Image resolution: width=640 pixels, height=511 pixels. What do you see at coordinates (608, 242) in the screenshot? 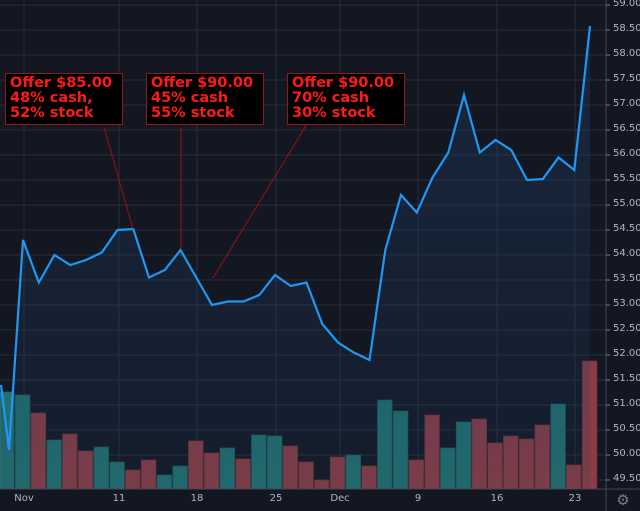
I see `price-axis-ticks` at bounding box center [608, 242].